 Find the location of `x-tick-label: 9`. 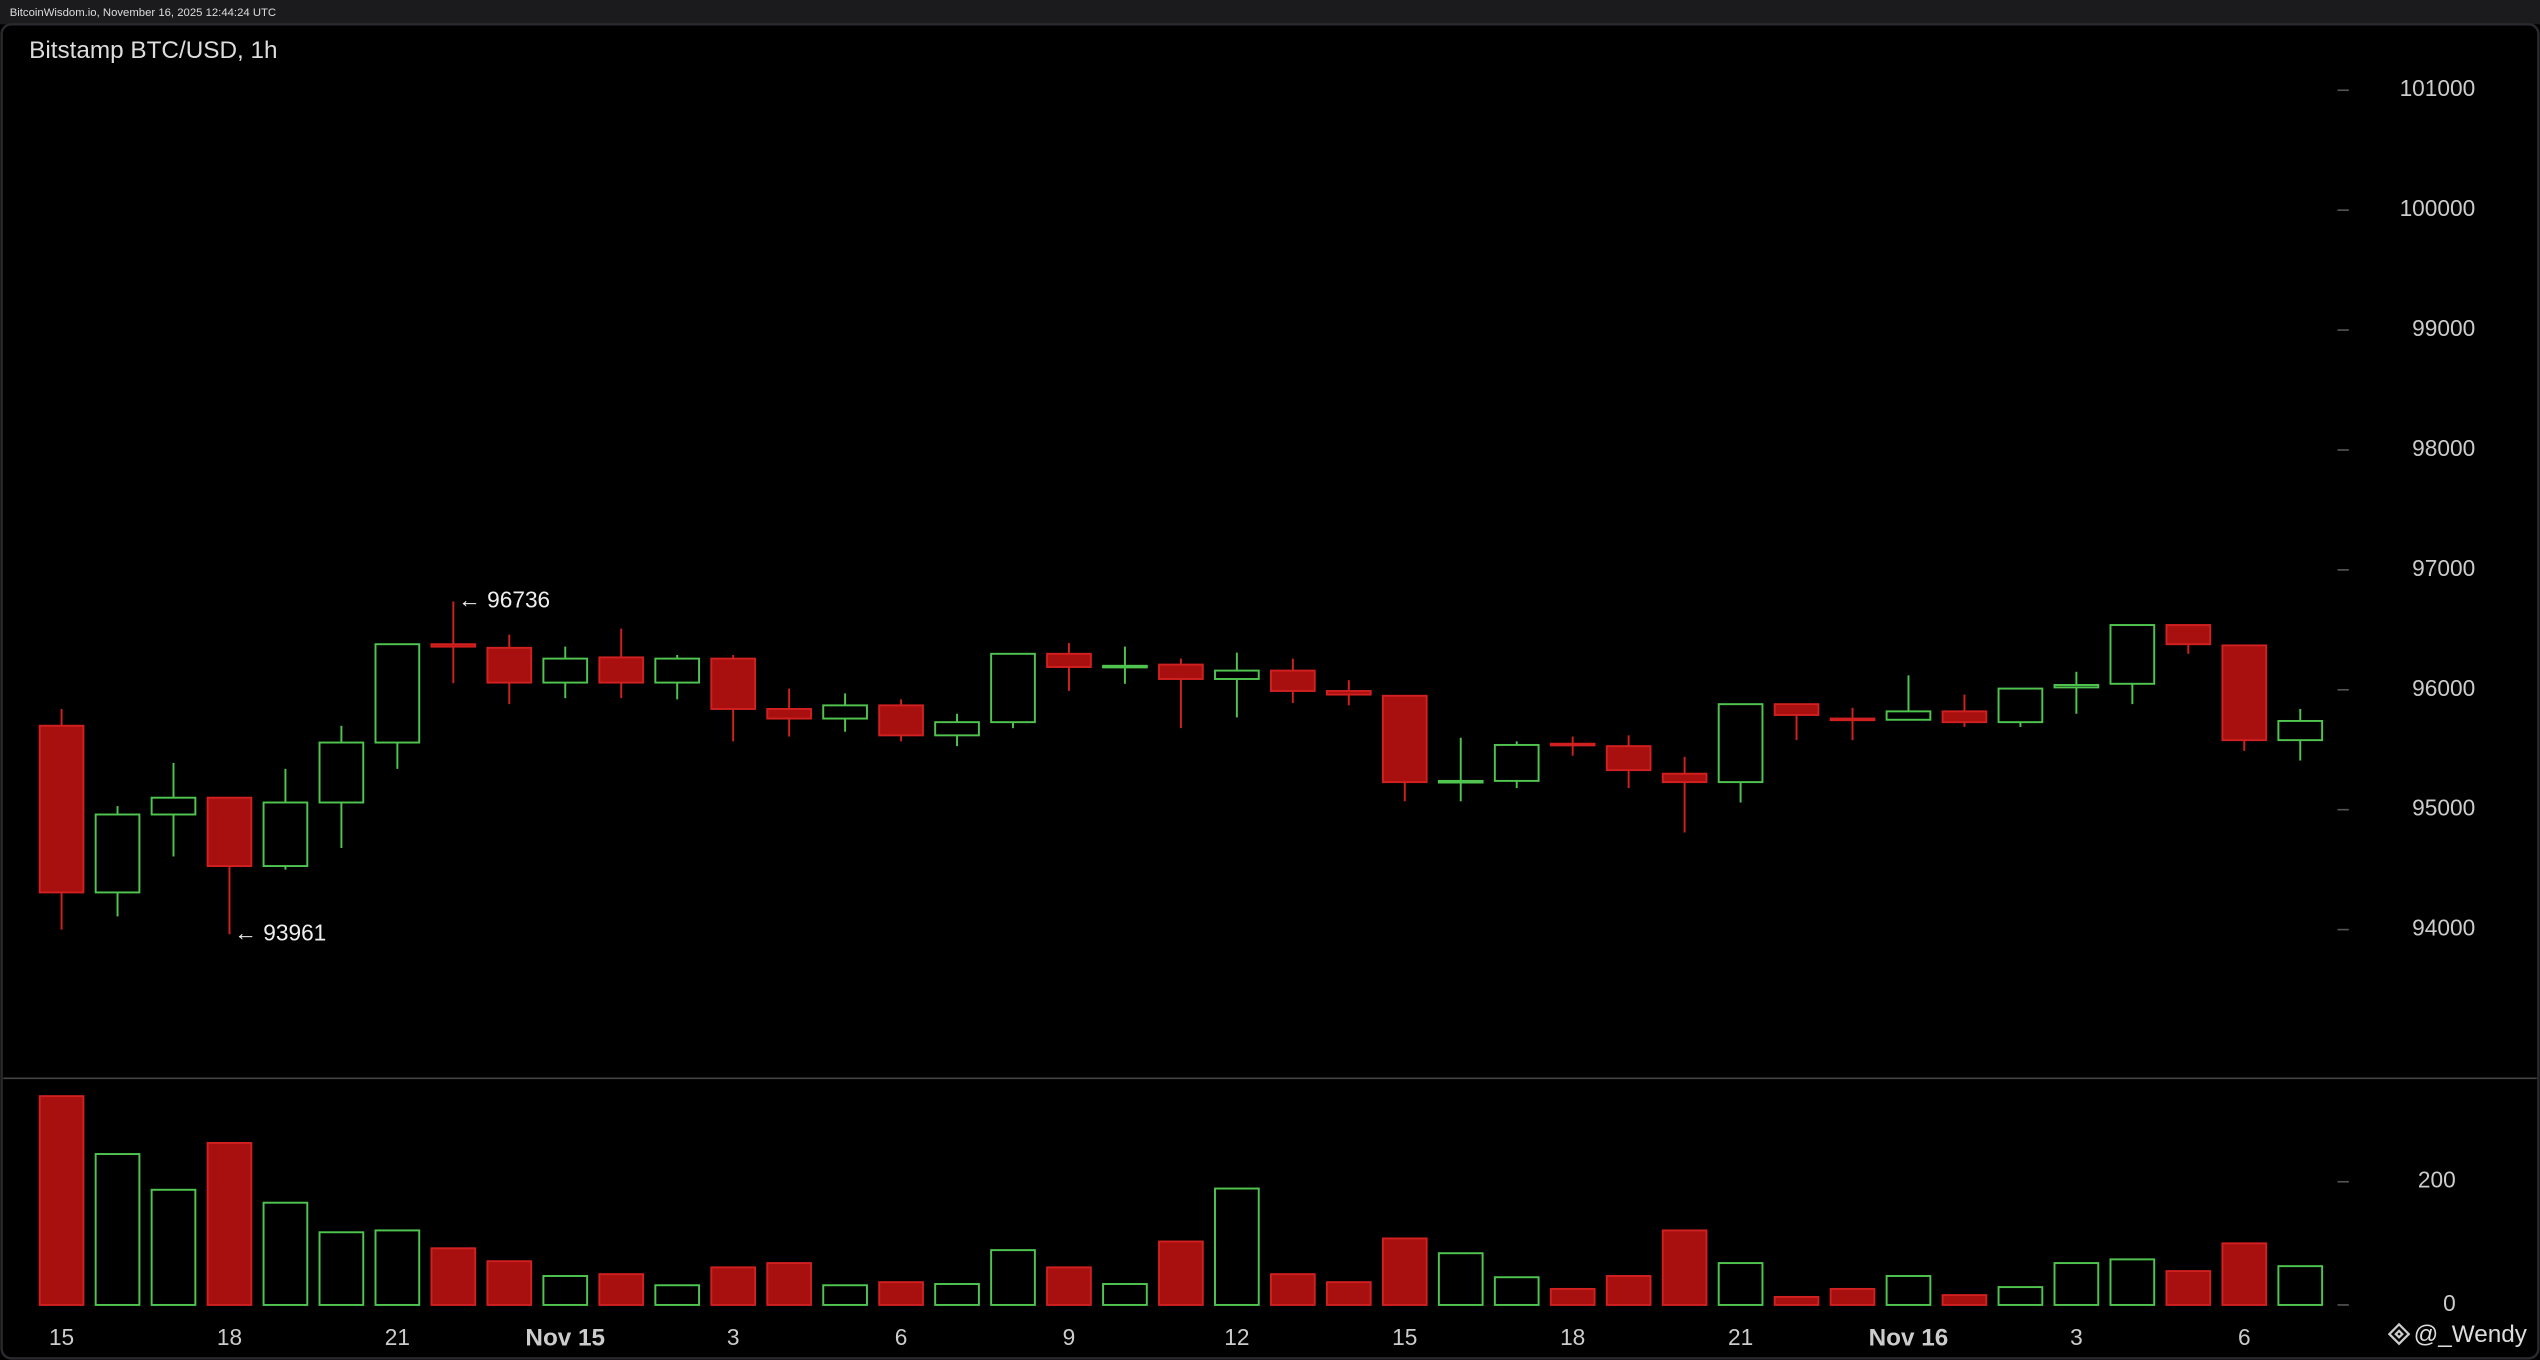

x-tick-label: 9 is located at coordinates (1069, 1337).